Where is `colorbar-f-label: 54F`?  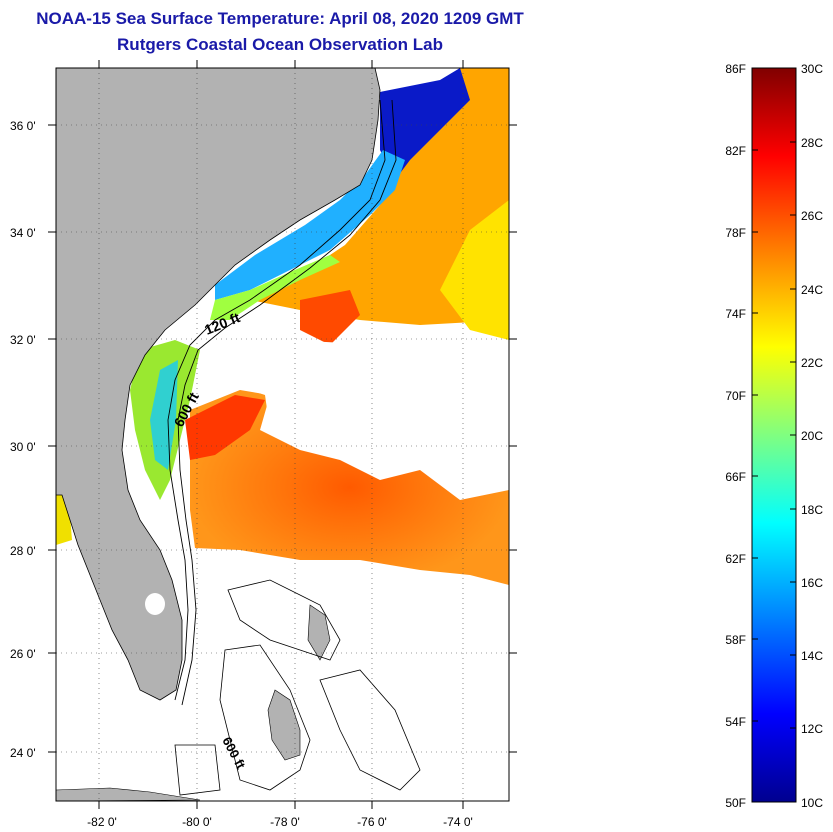 colorbar-f-label: 54F is located at coordinates (735, 722).